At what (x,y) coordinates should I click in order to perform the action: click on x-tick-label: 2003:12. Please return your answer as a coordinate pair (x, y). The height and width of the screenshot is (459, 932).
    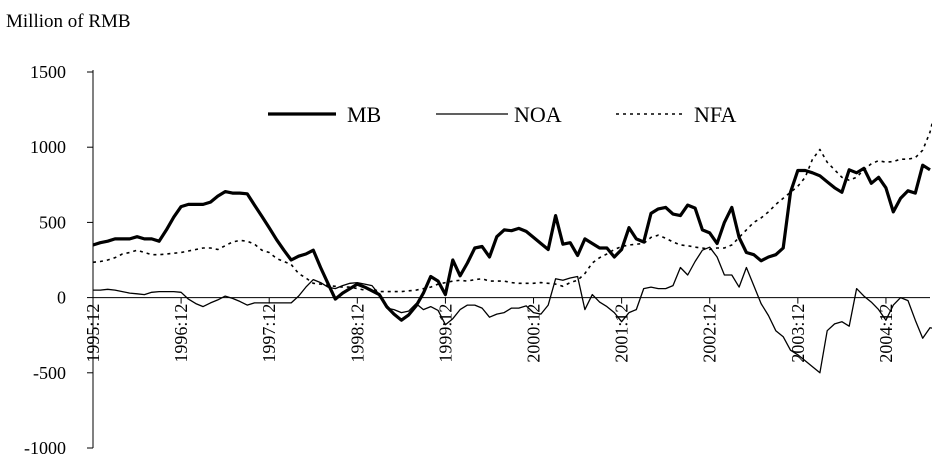
    Looking at the image, I should click on (798, 333).